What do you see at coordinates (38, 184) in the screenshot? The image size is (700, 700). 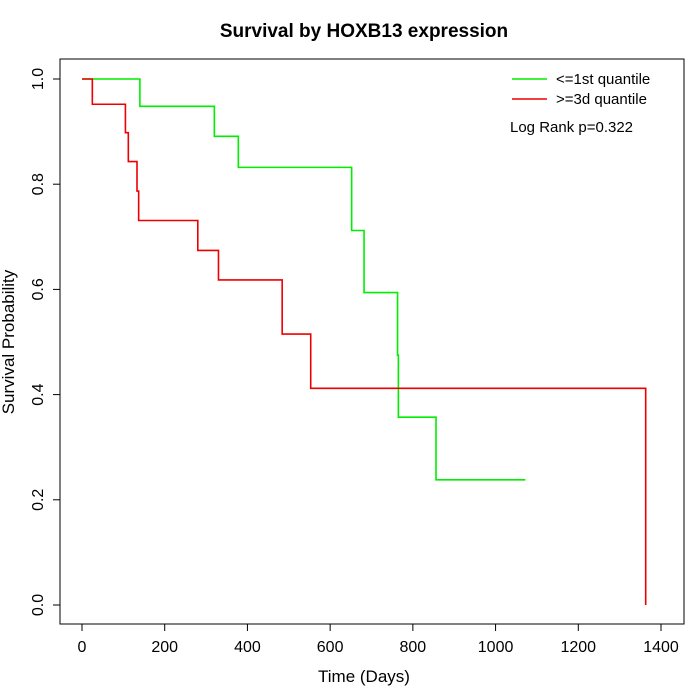 I see `y-tick-label: 0.8` at bounding box center [38, 184].